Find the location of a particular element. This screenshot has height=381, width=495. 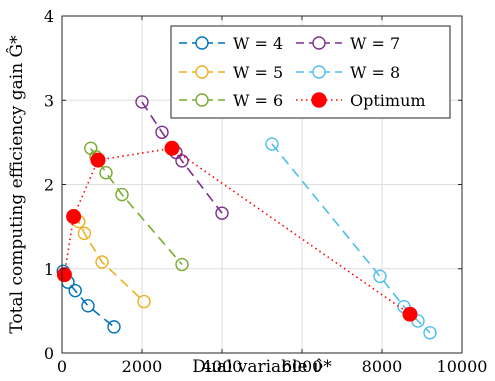

legend-label: Optimum is located at coordinates (388, 100).